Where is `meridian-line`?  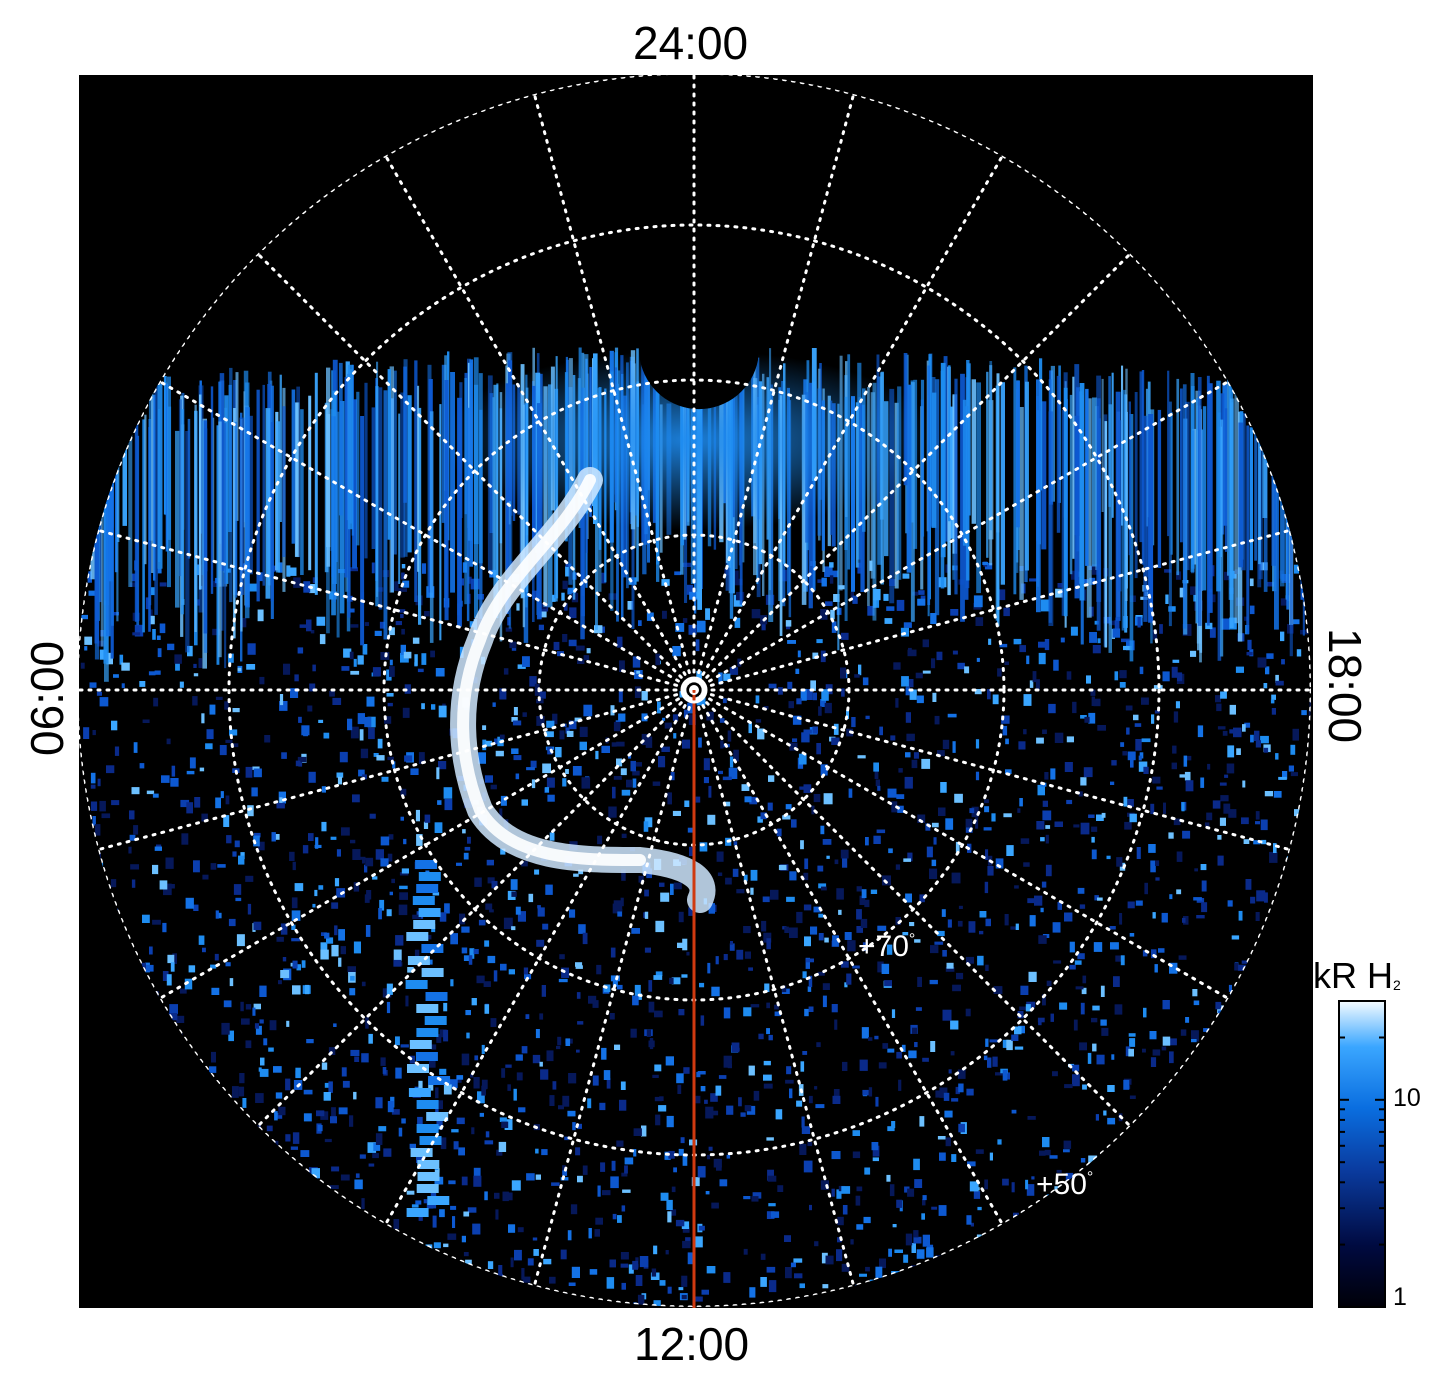 meridian-line is located at coordinates (848, 423).